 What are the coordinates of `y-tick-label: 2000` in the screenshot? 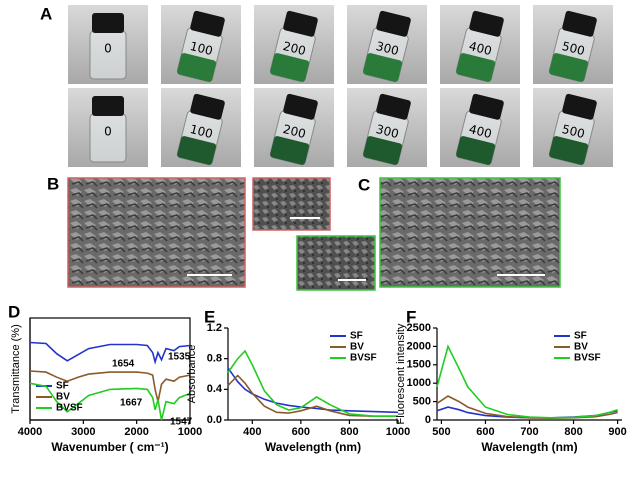 It's located at (419, 346).